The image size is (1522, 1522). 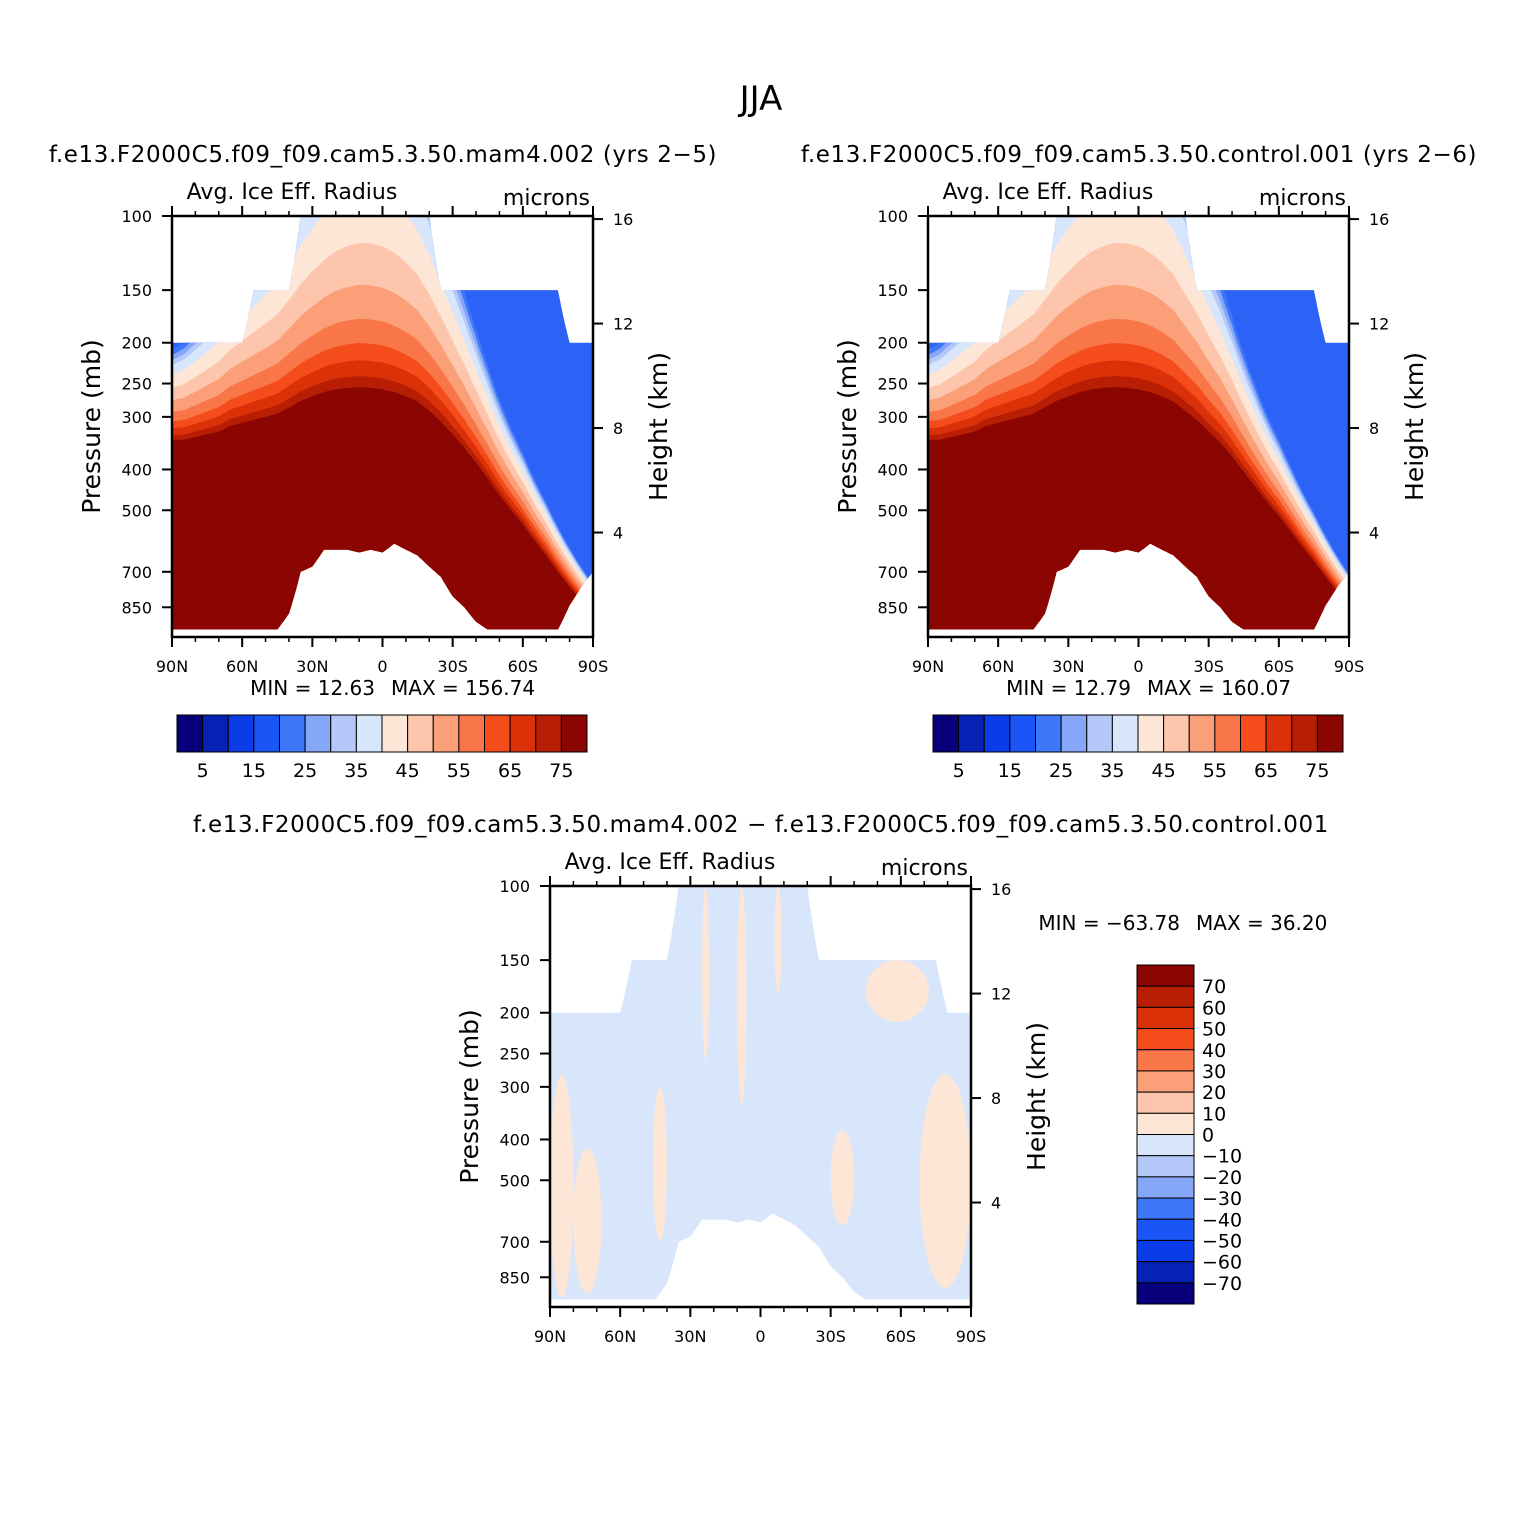 I want to click on colorbar-label: 5, so click(x=203, y=771).